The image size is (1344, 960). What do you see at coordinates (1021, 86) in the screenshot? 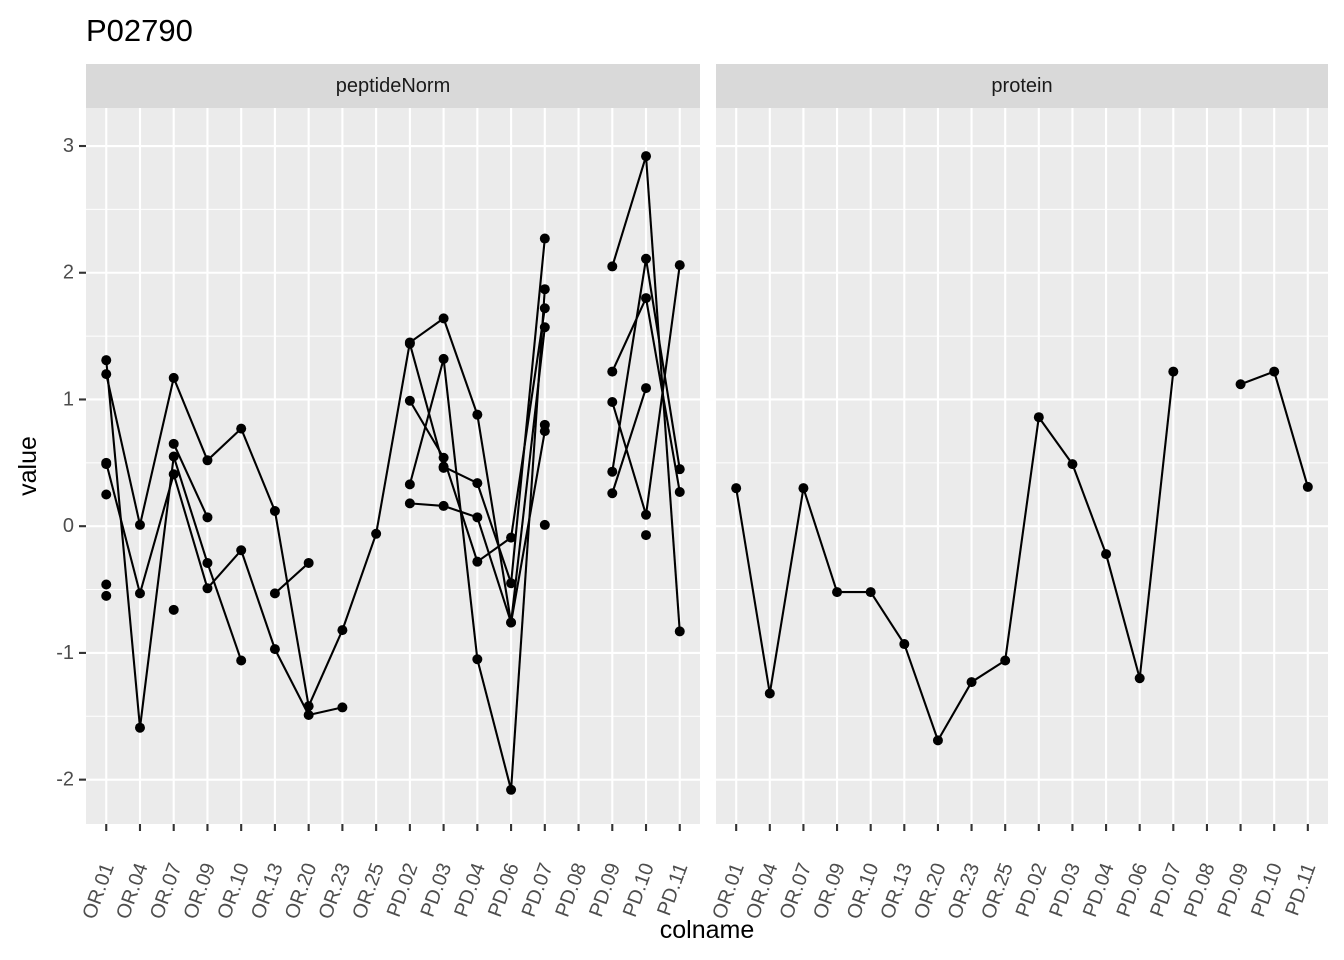
I see `facet-strip-label: protein` at bounding box center [1021, 86].